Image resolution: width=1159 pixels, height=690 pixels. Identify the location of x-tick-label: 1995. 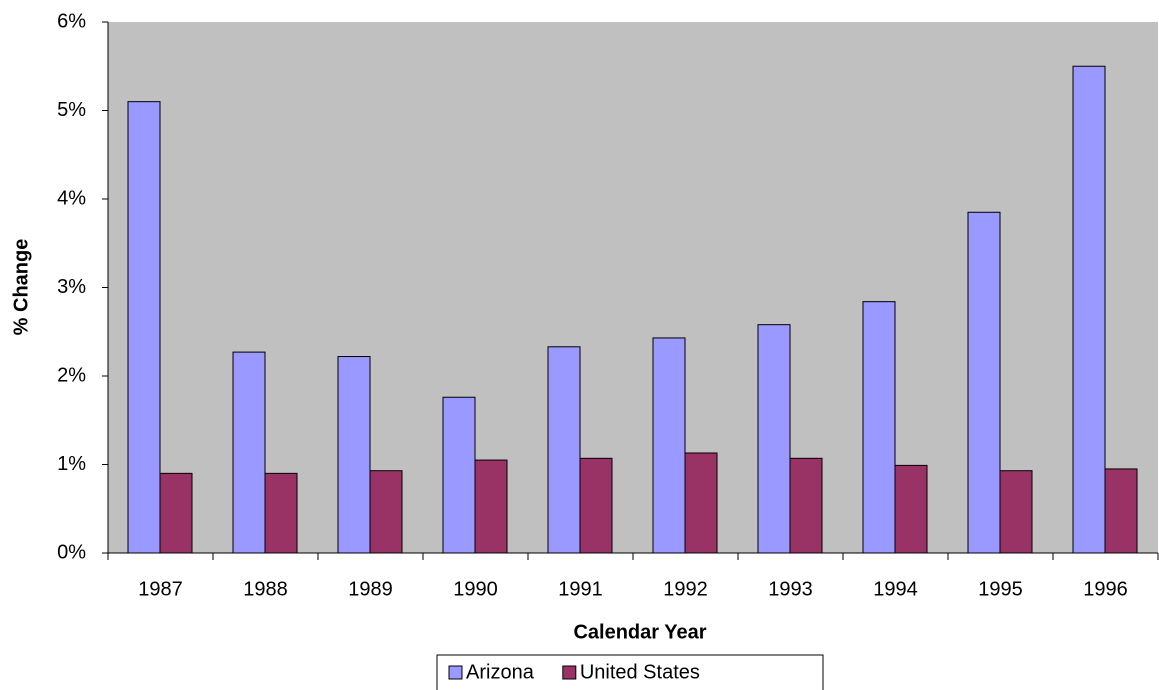
(1000, 589).